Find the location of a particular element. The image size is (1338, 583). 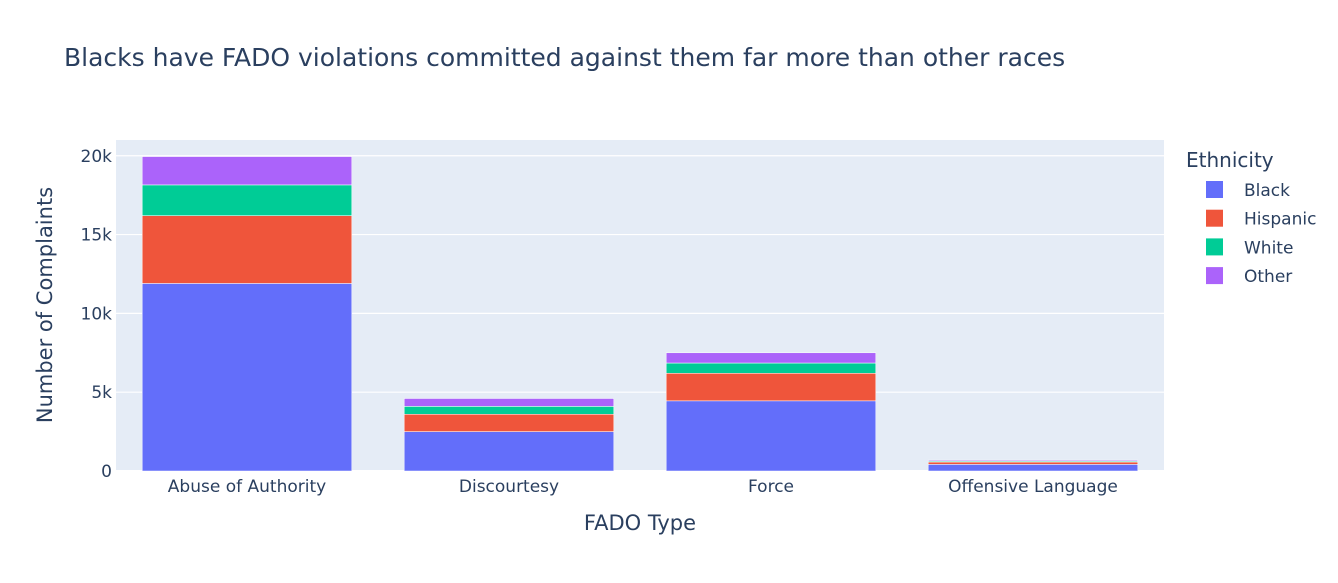

legend: Ethnicity Black Hispanic White Other is located at coordinates (1251, 217).